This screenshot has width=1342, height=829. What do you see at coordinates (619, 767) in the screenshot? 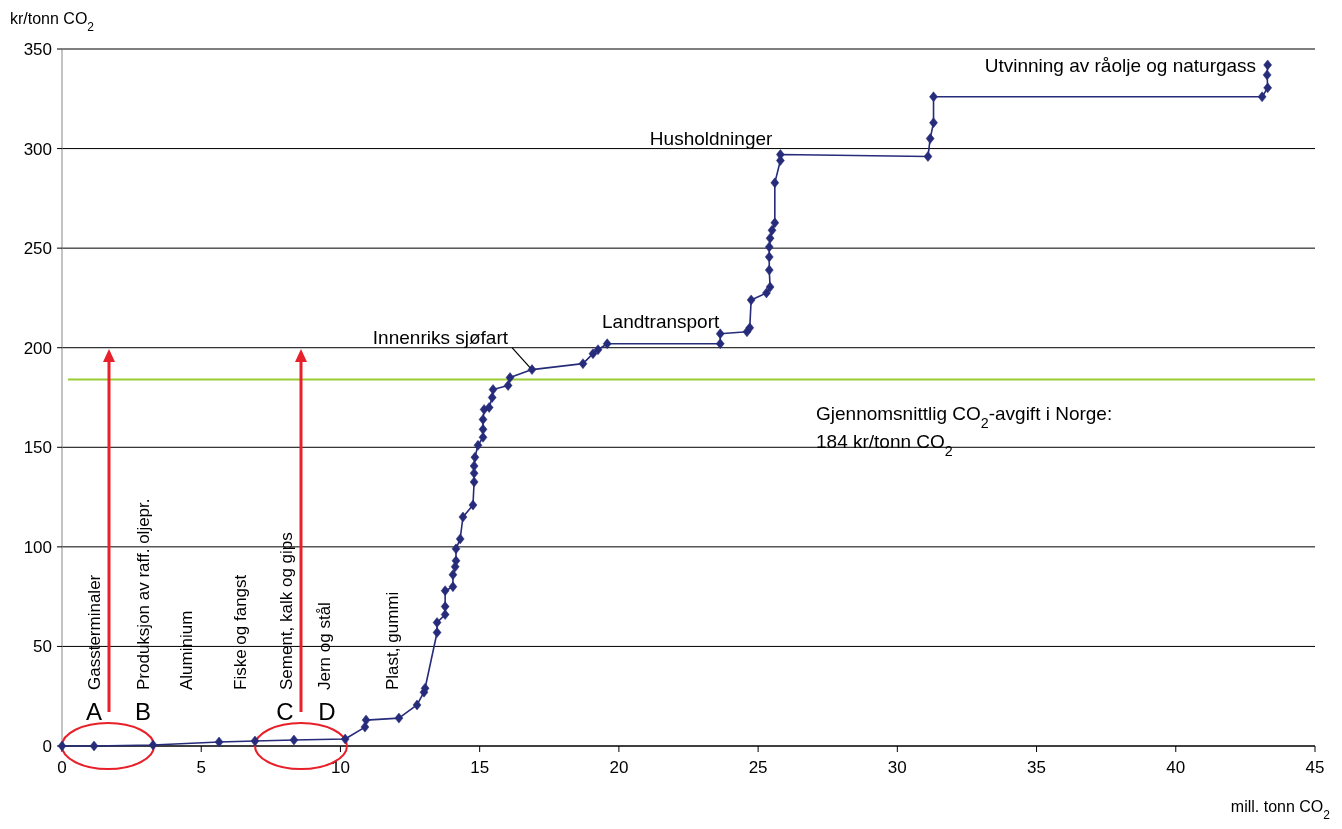
I see `x-tick-label: 20` at bounding box center [619, 767].